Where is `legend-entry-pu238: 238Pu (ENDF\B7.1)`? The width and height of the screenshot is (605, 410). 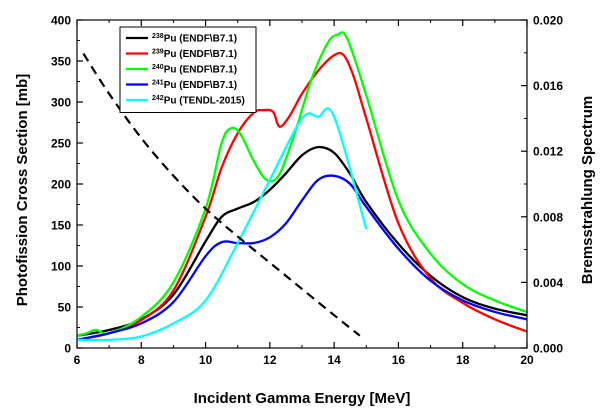
legend-entry-pu238: 238Pu (ENDF\B7.1) is located at coordinates (194, 39).